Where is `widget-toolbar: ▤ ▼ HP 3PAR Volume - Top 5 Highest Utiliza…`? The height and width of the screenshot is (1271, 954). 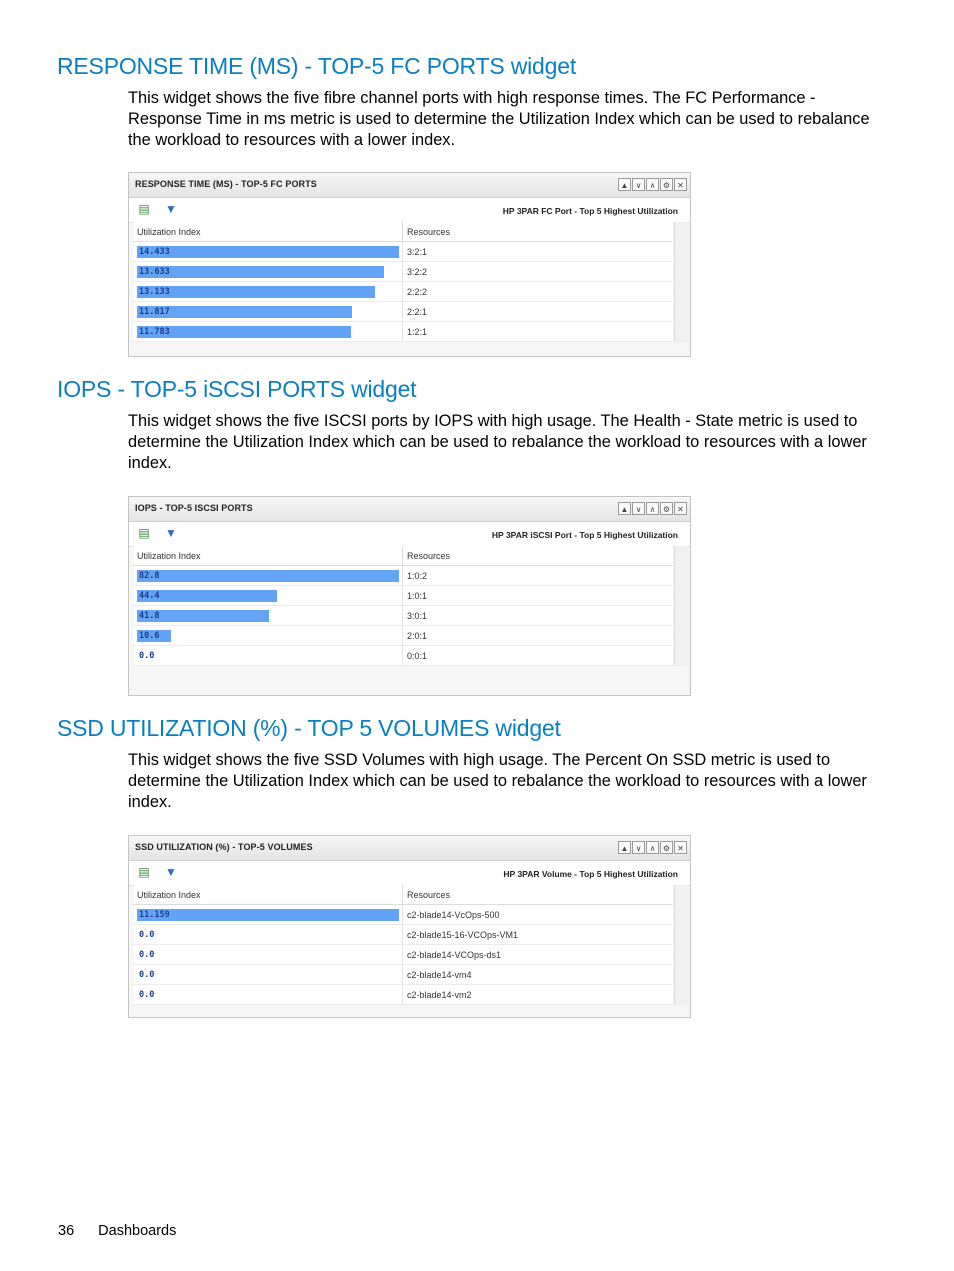 widget-toolbar: ▤ ▼ HP 3PAR Volume - Top 5 Highest Utiliza… is located at coordinates (409, 873).